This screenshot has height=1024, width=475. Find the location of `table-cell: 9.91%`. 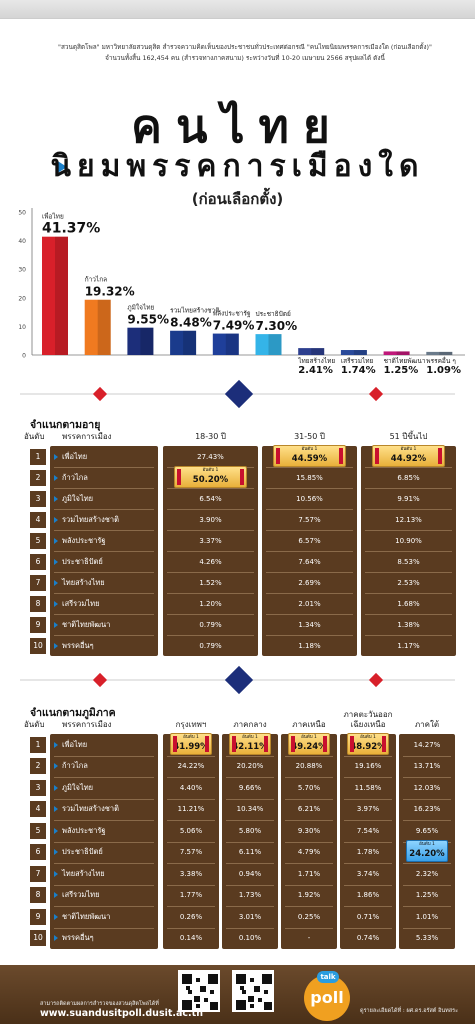

table-cell: 9.91% is located at coordinates (408, 498).